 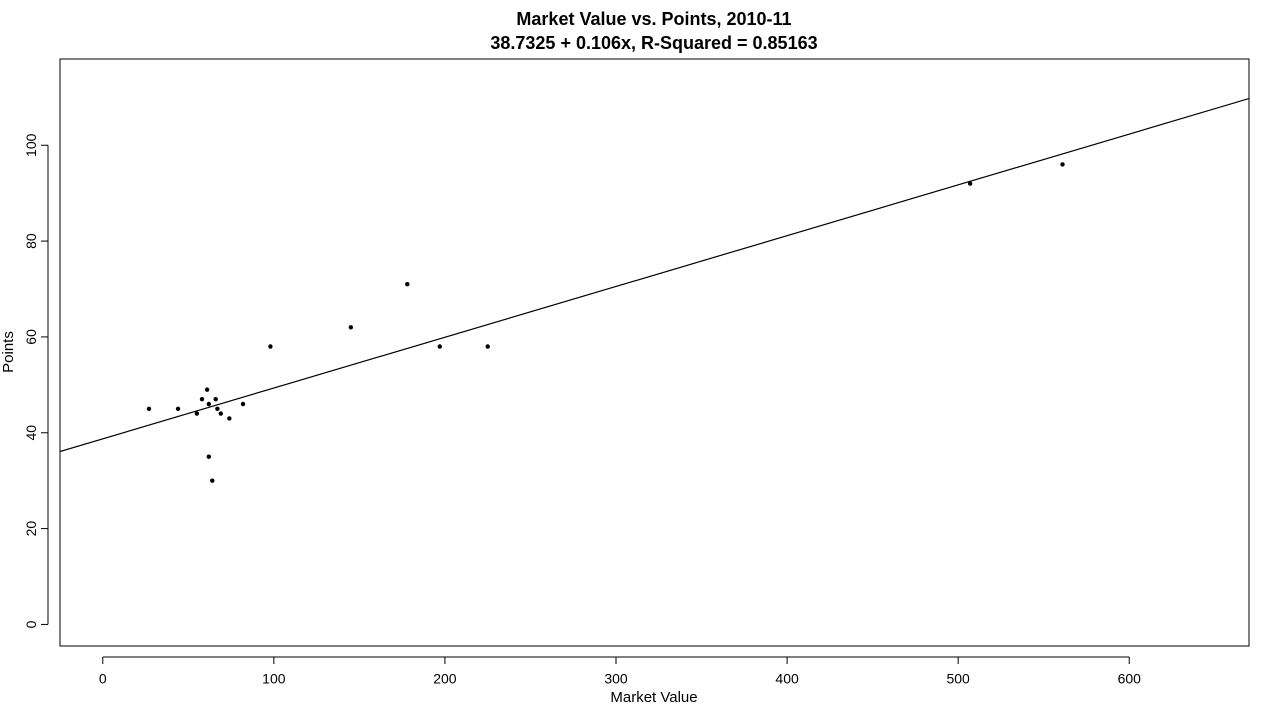 I want to click on x-tick-label: 500, so click(x=958, y=678).